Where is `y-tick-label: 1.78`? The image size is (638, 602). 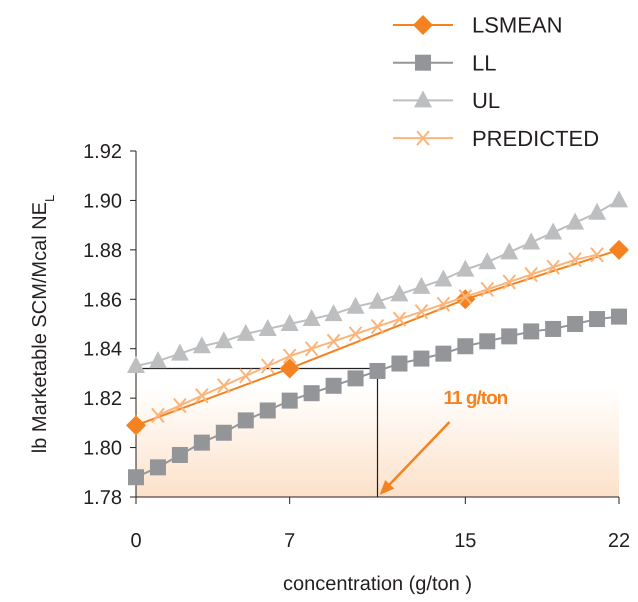
y-tick-label: 1.78 is located at coordinates (102, 498).